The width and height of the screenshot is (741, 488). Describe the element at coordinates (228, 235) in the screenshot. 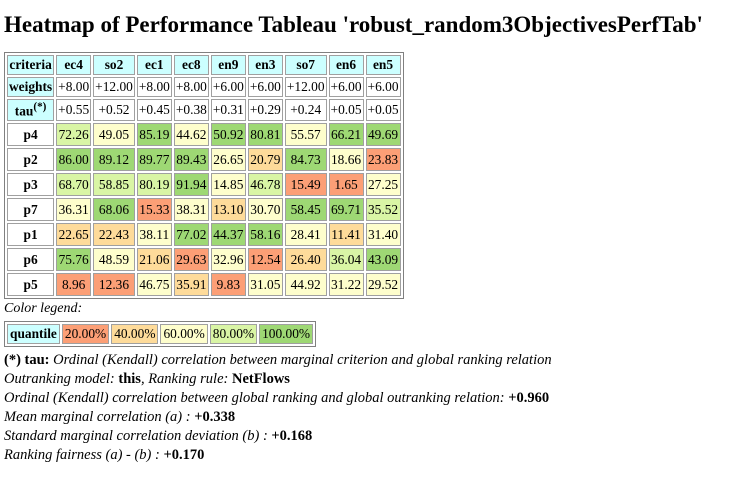

I see `heat-cell-p1-en9: 44.37` at that location.